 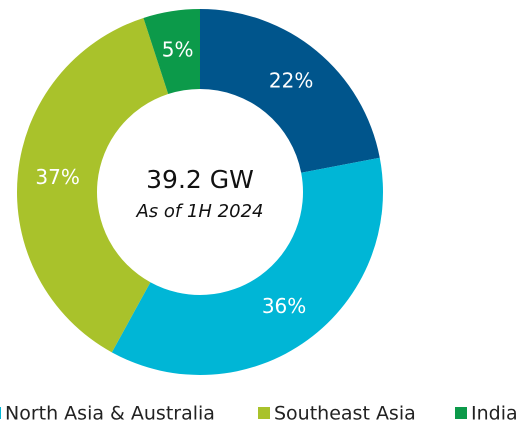 What do you see at coordinates (284, 306) in the screenshot?
I see `data-label: 36%` at bounding box center [284, 306].